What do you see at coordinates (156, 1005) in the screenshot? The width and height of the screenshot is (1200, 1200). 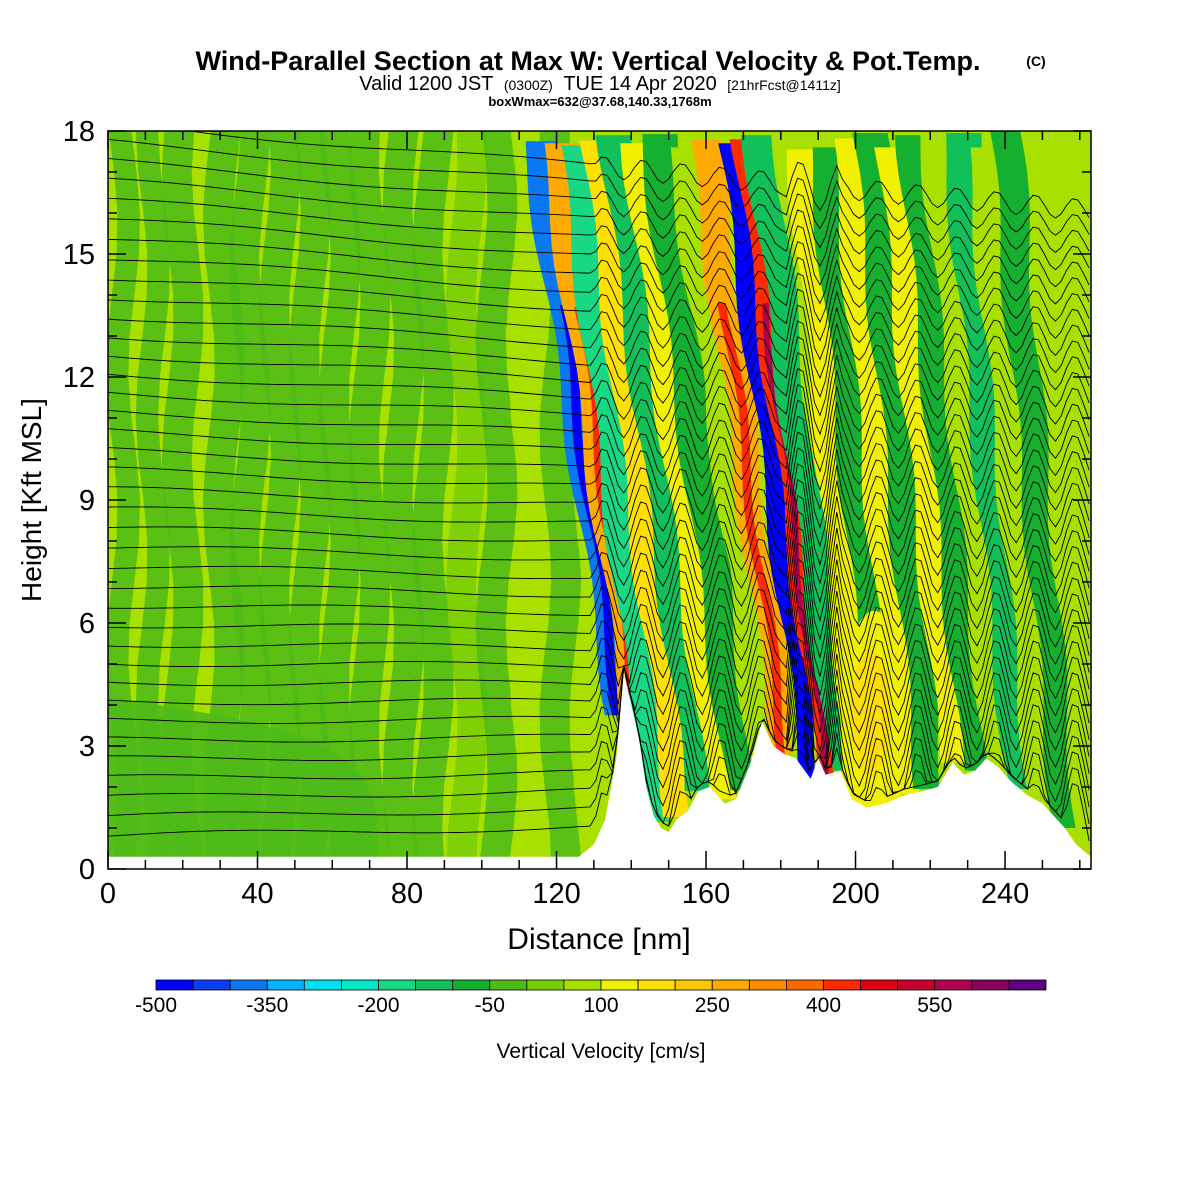 I see `colorbar-tick-label: -500` at bounding box center [156, 1005].